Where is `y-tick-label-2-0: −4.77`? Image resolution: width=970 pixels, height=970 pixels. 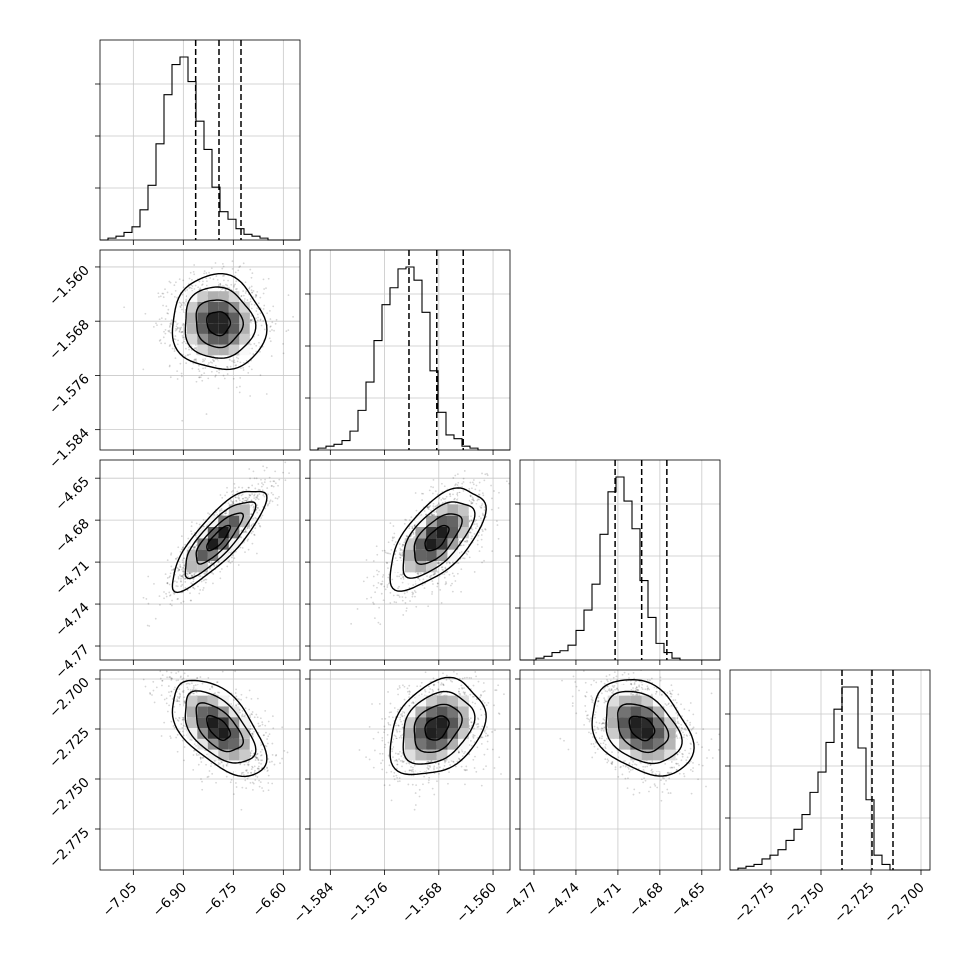
y-tick-label-2-0: −4.77 is located at coordinates (72, 662).